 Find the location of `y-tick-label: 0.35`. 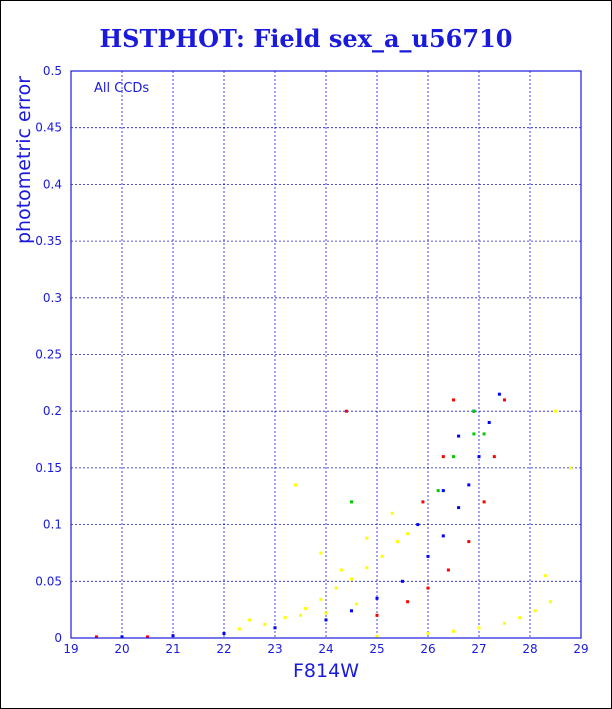

y-tick-label: 0.35 is located at coordinates (48, 241).